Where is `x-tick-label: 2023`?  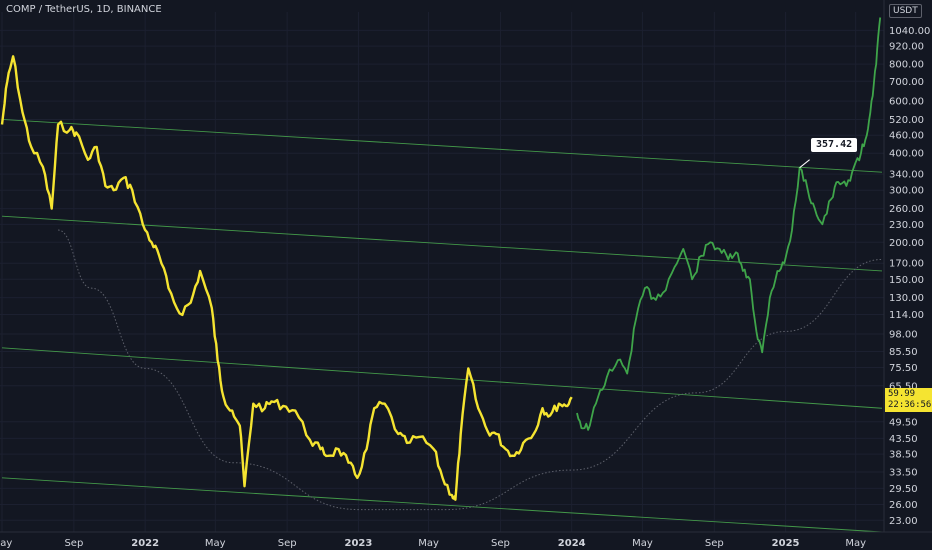 x-tick-label: 2023 is located at coordinates (359, 543).